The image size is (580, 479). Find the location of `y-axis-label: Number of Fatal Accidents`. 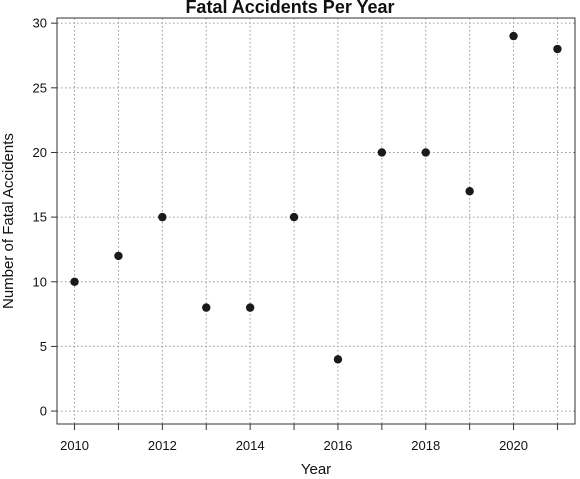

y-axis-label: Number of Fatal Accidents is located at coordinates (8, 221).